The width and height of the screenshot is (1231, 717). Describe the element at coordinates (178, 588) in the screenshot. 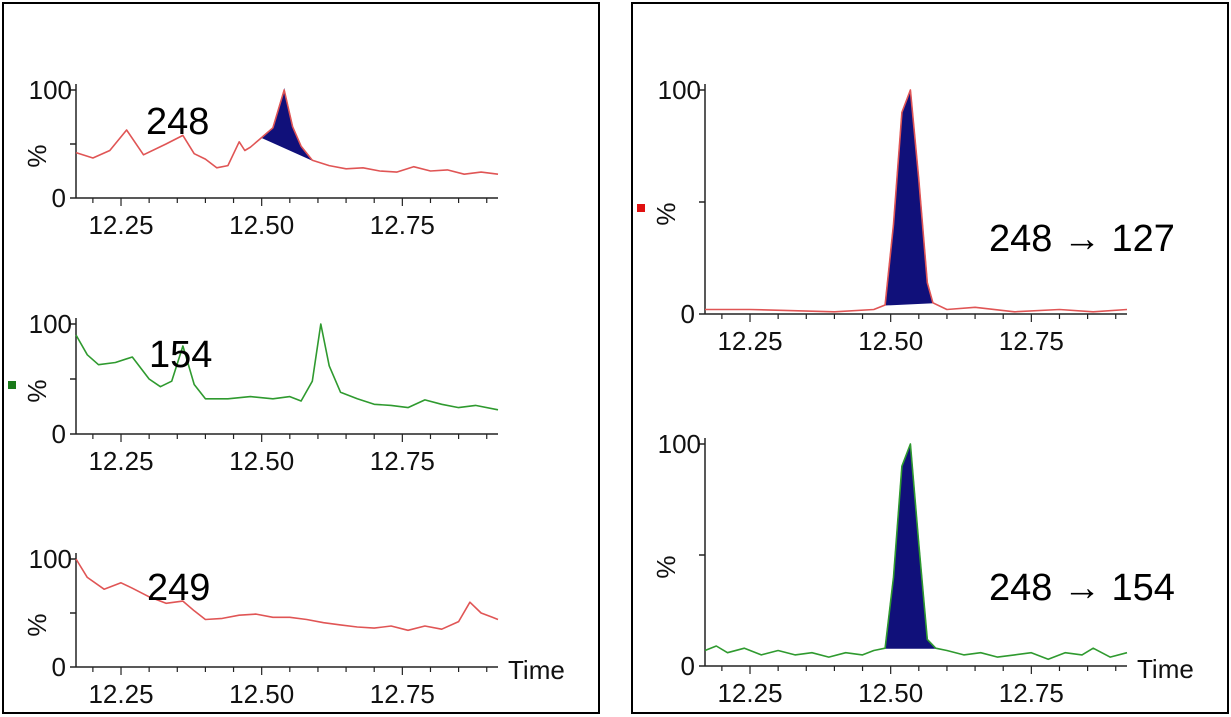

I see `trace-label: 249` at that location.